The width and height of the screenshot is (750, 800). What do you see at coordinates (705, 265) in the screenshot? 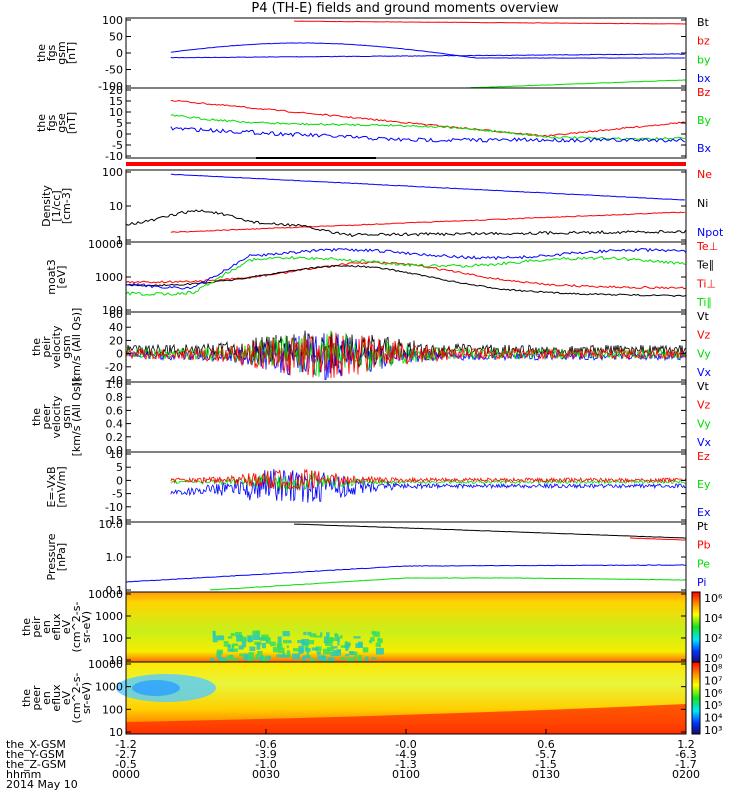
I see `legend-Te∥: Te∥` at bounding box center [705, 265].